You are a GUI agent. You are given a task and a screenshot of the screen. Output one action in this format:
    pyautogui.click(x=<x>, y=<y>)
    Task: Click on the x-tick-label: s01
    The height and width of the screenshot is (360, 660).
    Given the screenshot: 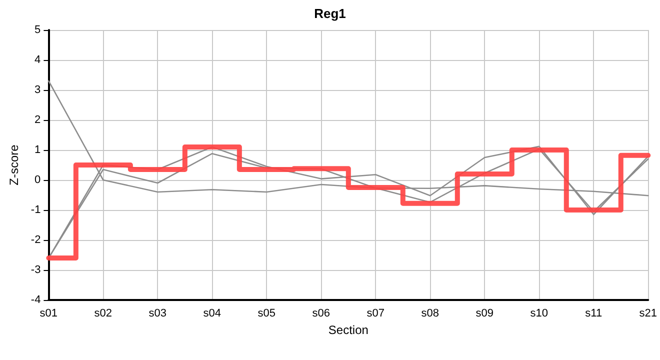 What is the action you would take?
    pyautogui.click(x=49, y=314)
    